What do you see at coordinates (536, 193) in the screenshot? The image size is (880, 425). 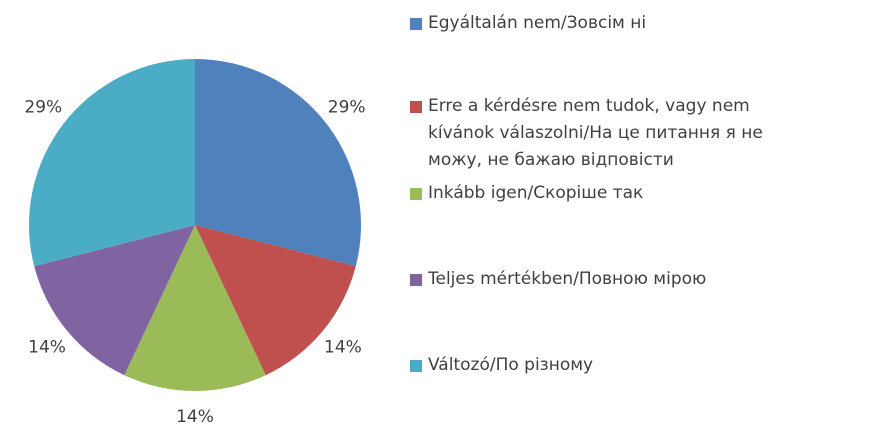 I see `legend-label: Inkább igen/Скоріше так` at bounding box center [536, 193].